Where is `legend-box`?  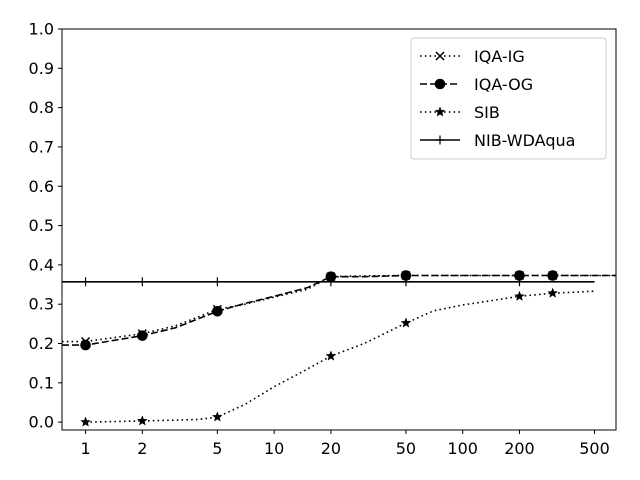
legend-box is located at coordinates (508, 98).